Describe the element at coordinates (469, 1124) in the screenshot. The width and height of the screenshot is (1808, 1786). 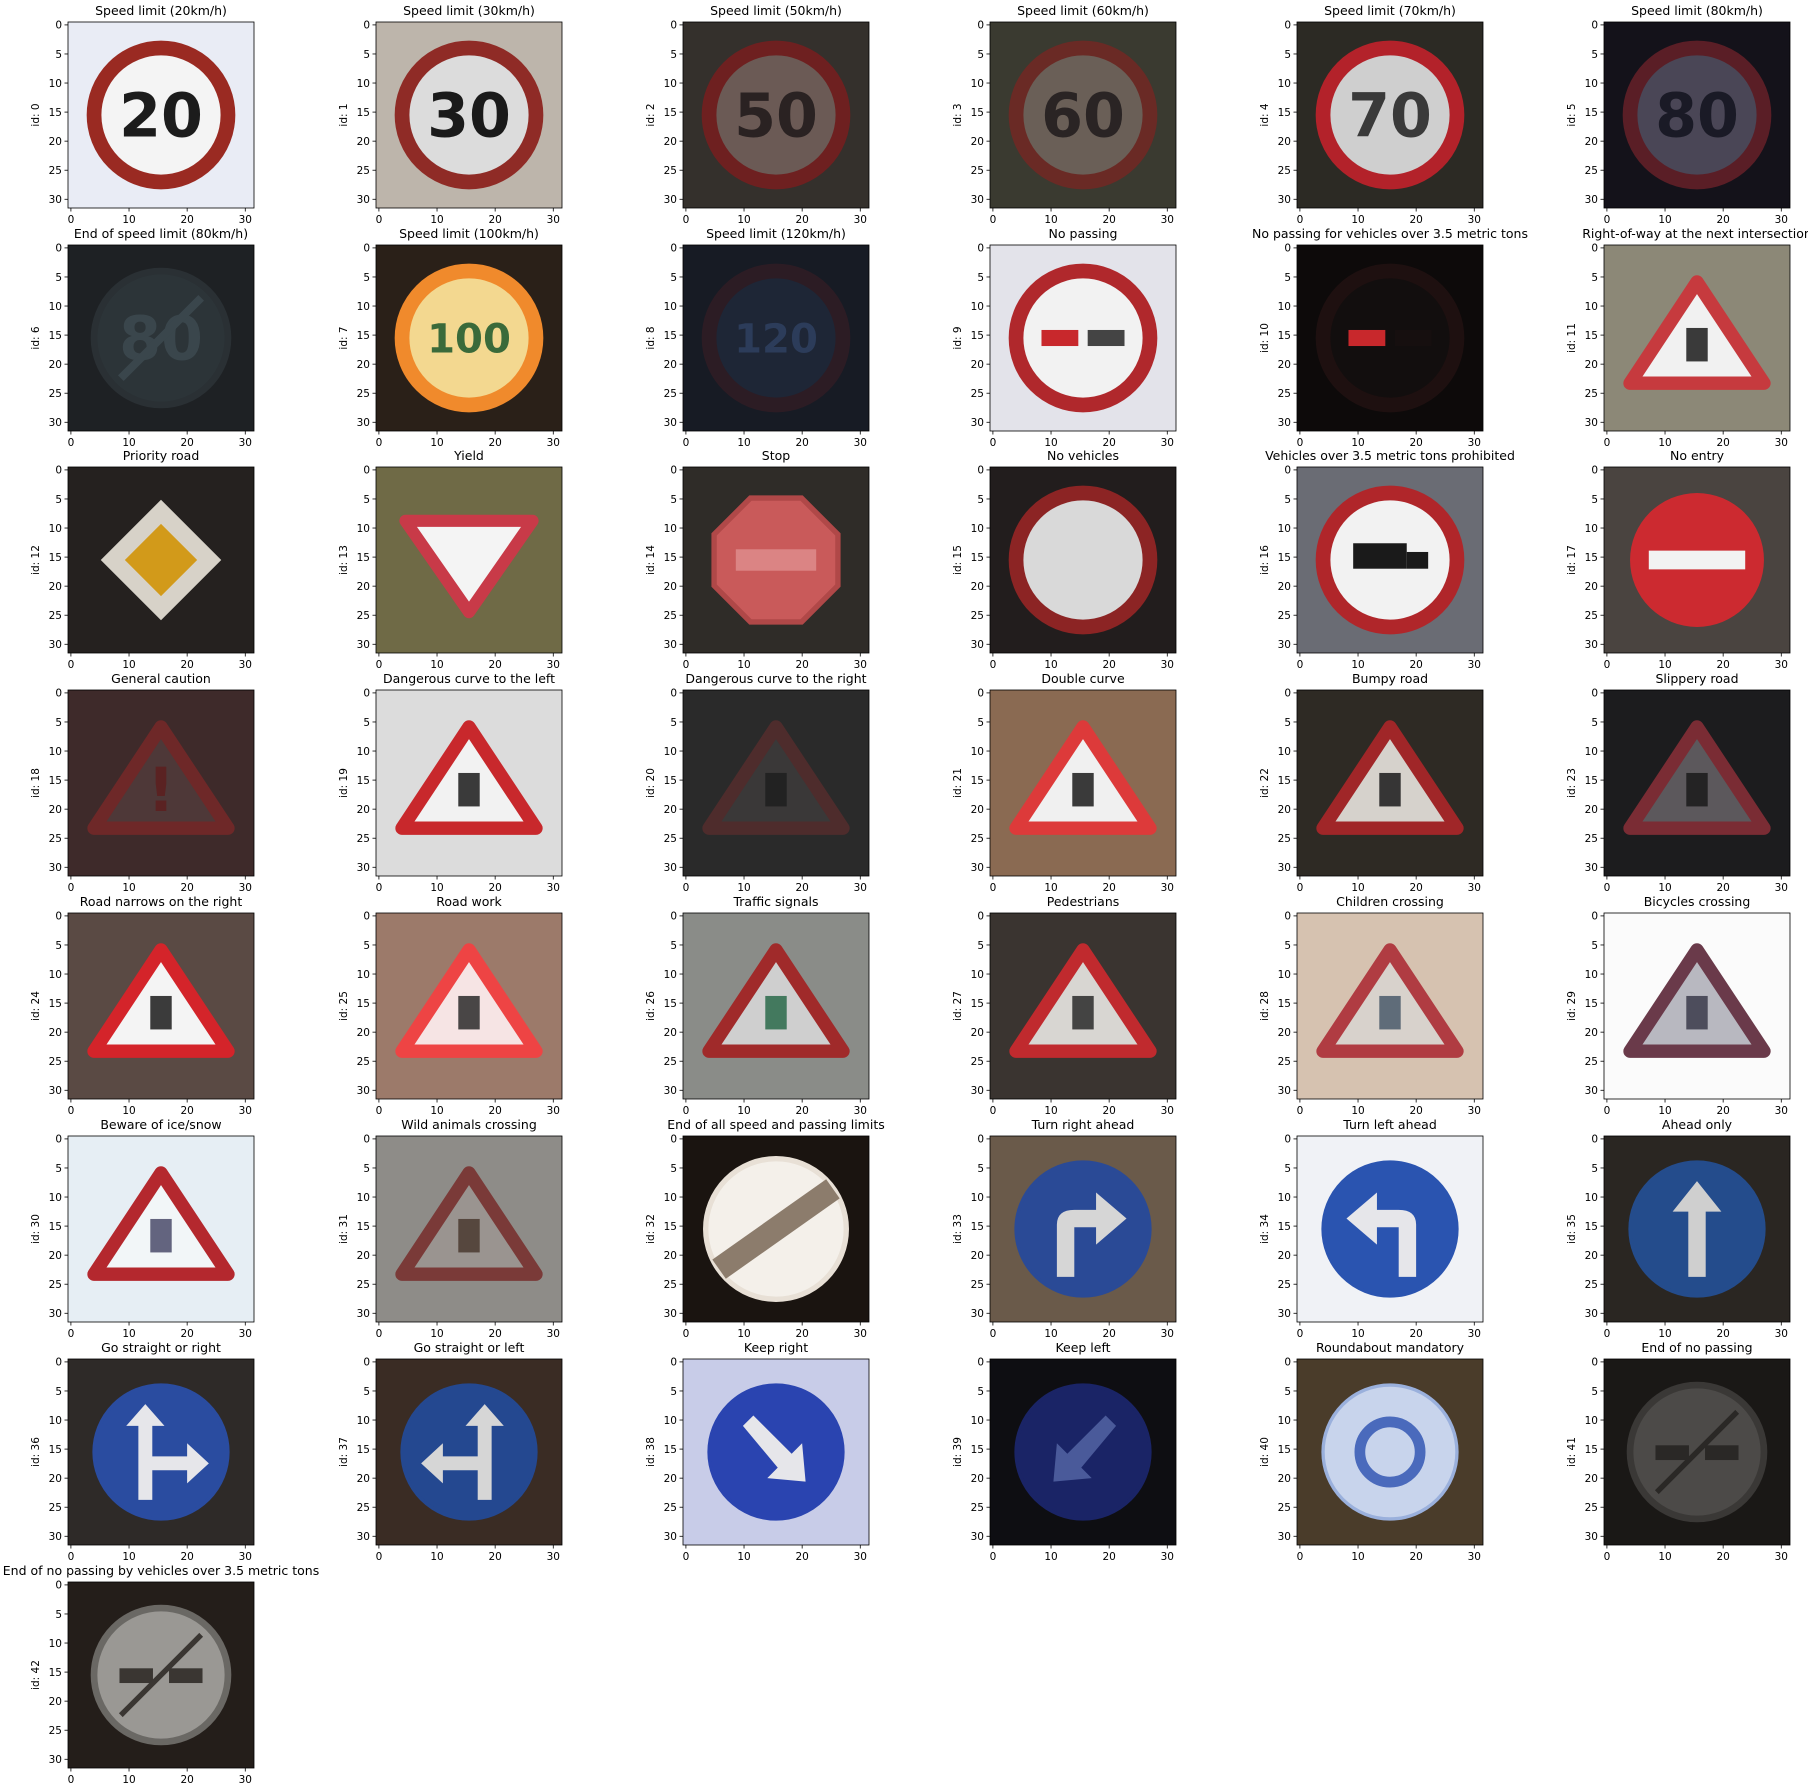
I see `panel-title: Wild animals crossing` at that location.